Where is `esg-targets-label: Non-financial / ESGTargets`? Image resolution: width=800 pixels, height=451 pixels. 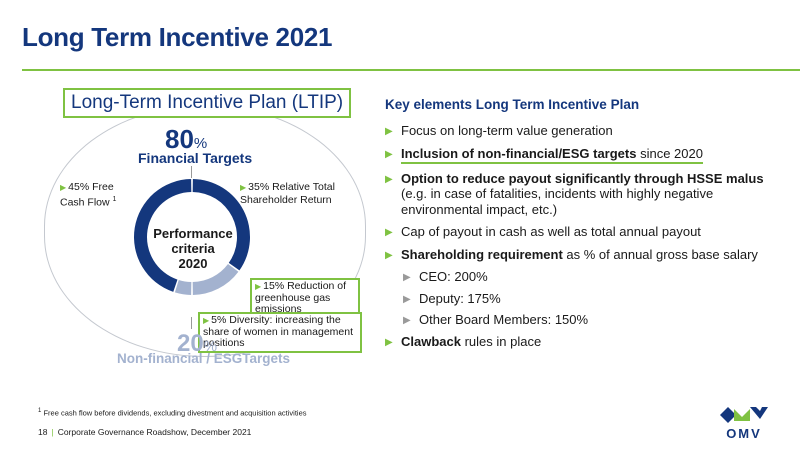 esg-targets-label: Non-financial / ESGTargets is located at coordinates (204, 358).